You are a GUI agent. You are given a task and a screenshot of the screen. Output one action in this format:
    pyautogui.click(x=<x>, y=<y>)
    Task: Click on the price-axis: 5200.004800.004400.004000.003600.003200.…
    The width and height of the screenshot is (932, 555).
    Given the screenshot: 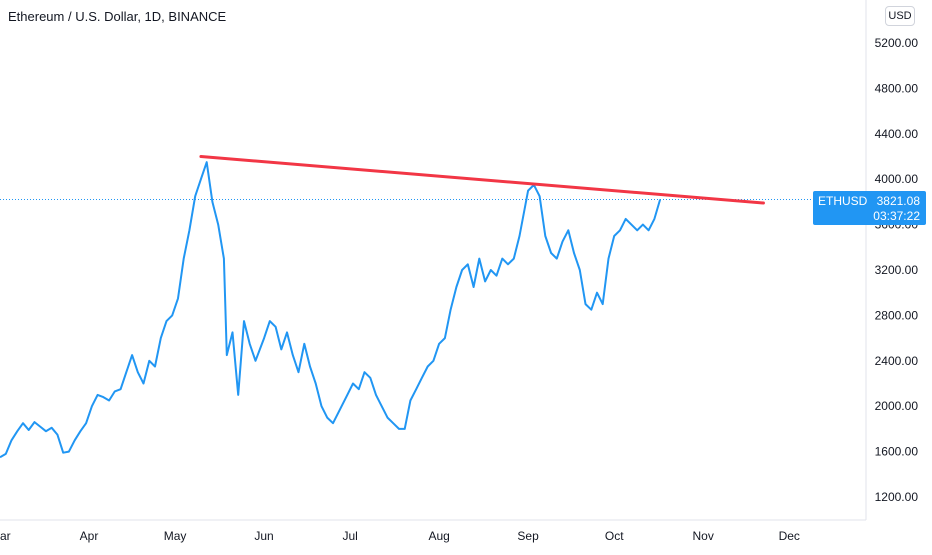 What is the action you would take?
    pyautogui.click(x=897, y=270)
    